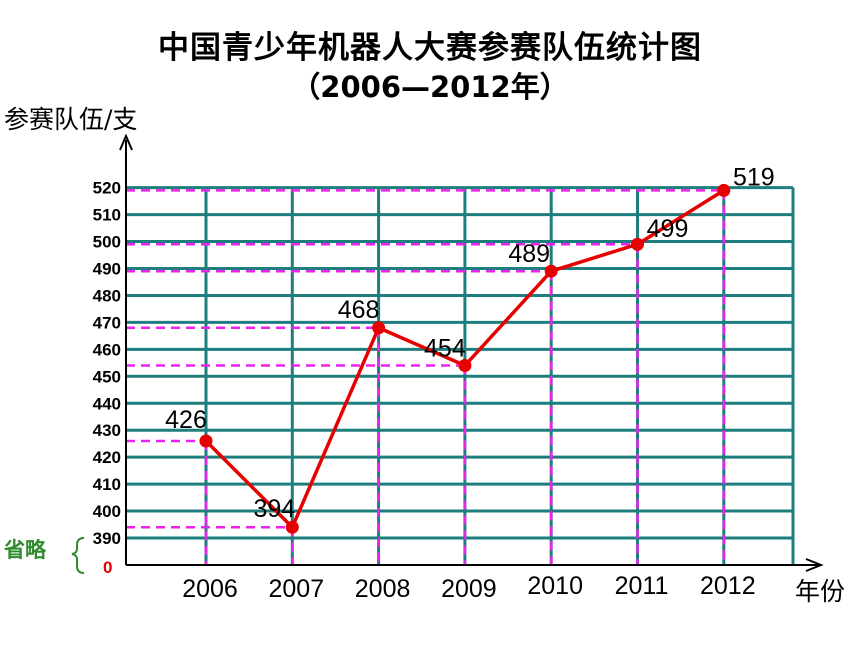 This screenshot has width=860, height=645. I want to click on data-label: 454, so click(445, 349).